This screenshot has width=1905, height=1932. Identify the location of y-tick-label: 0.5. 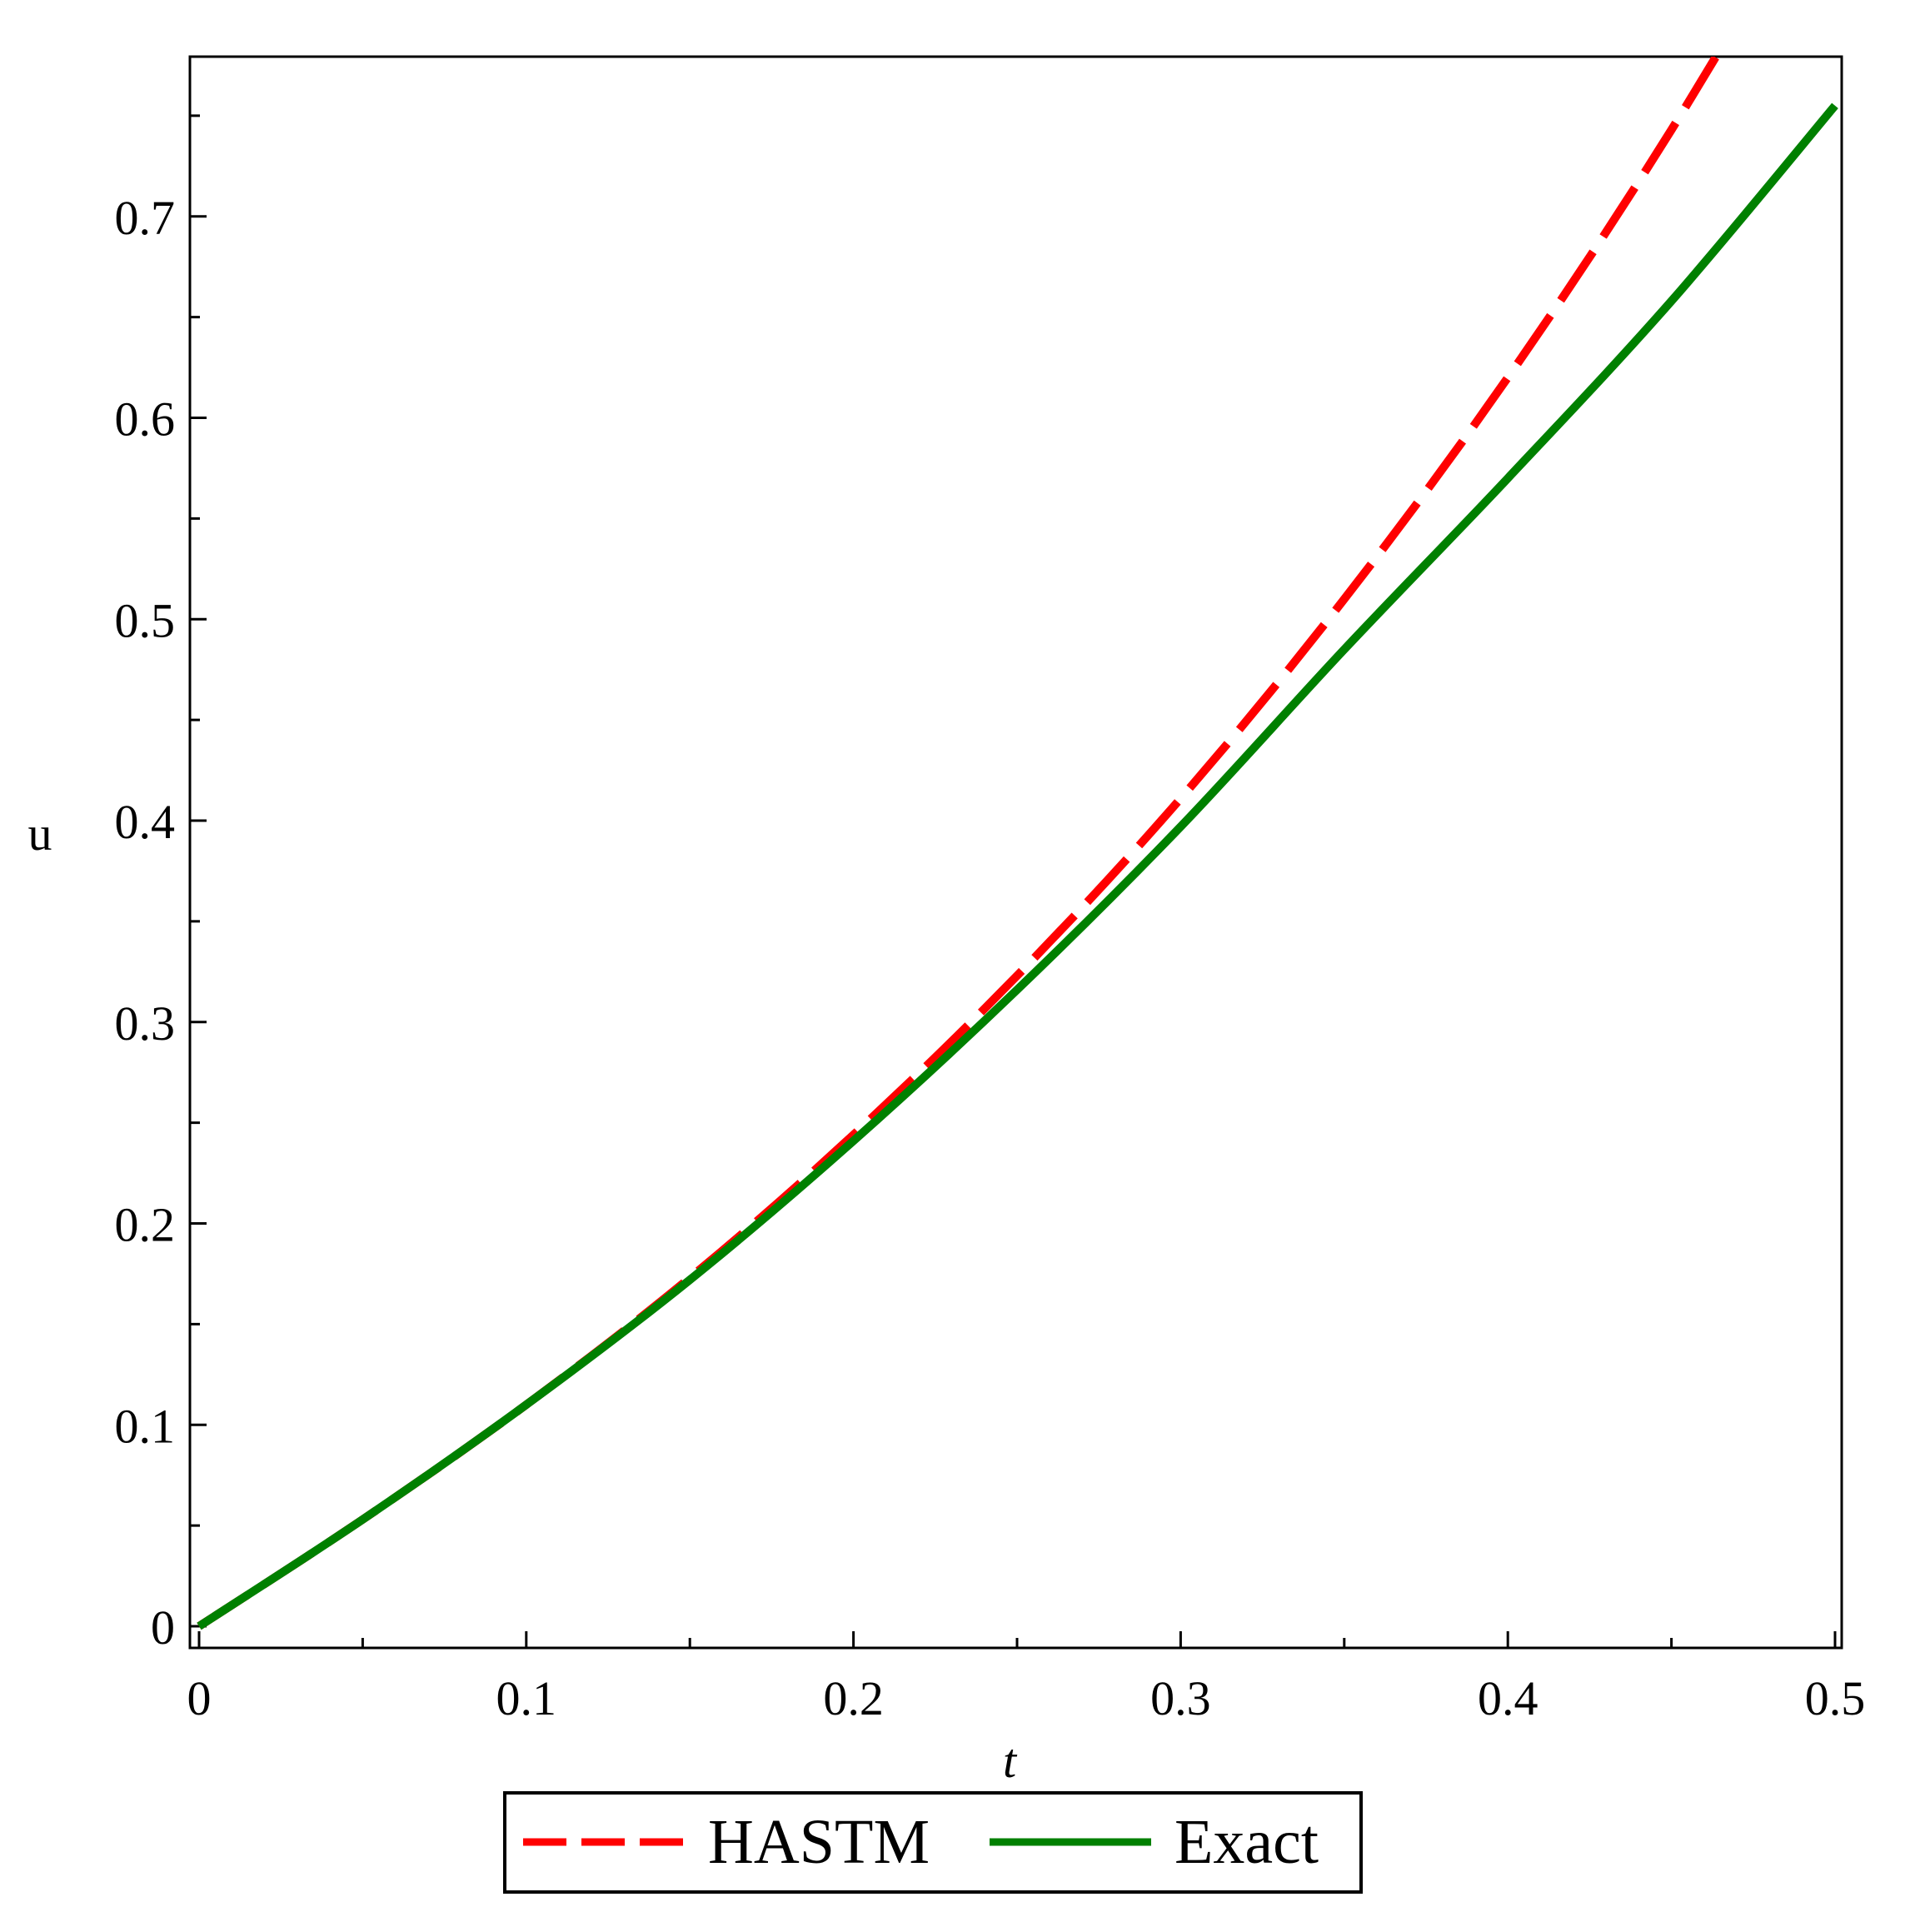
(145, 620).